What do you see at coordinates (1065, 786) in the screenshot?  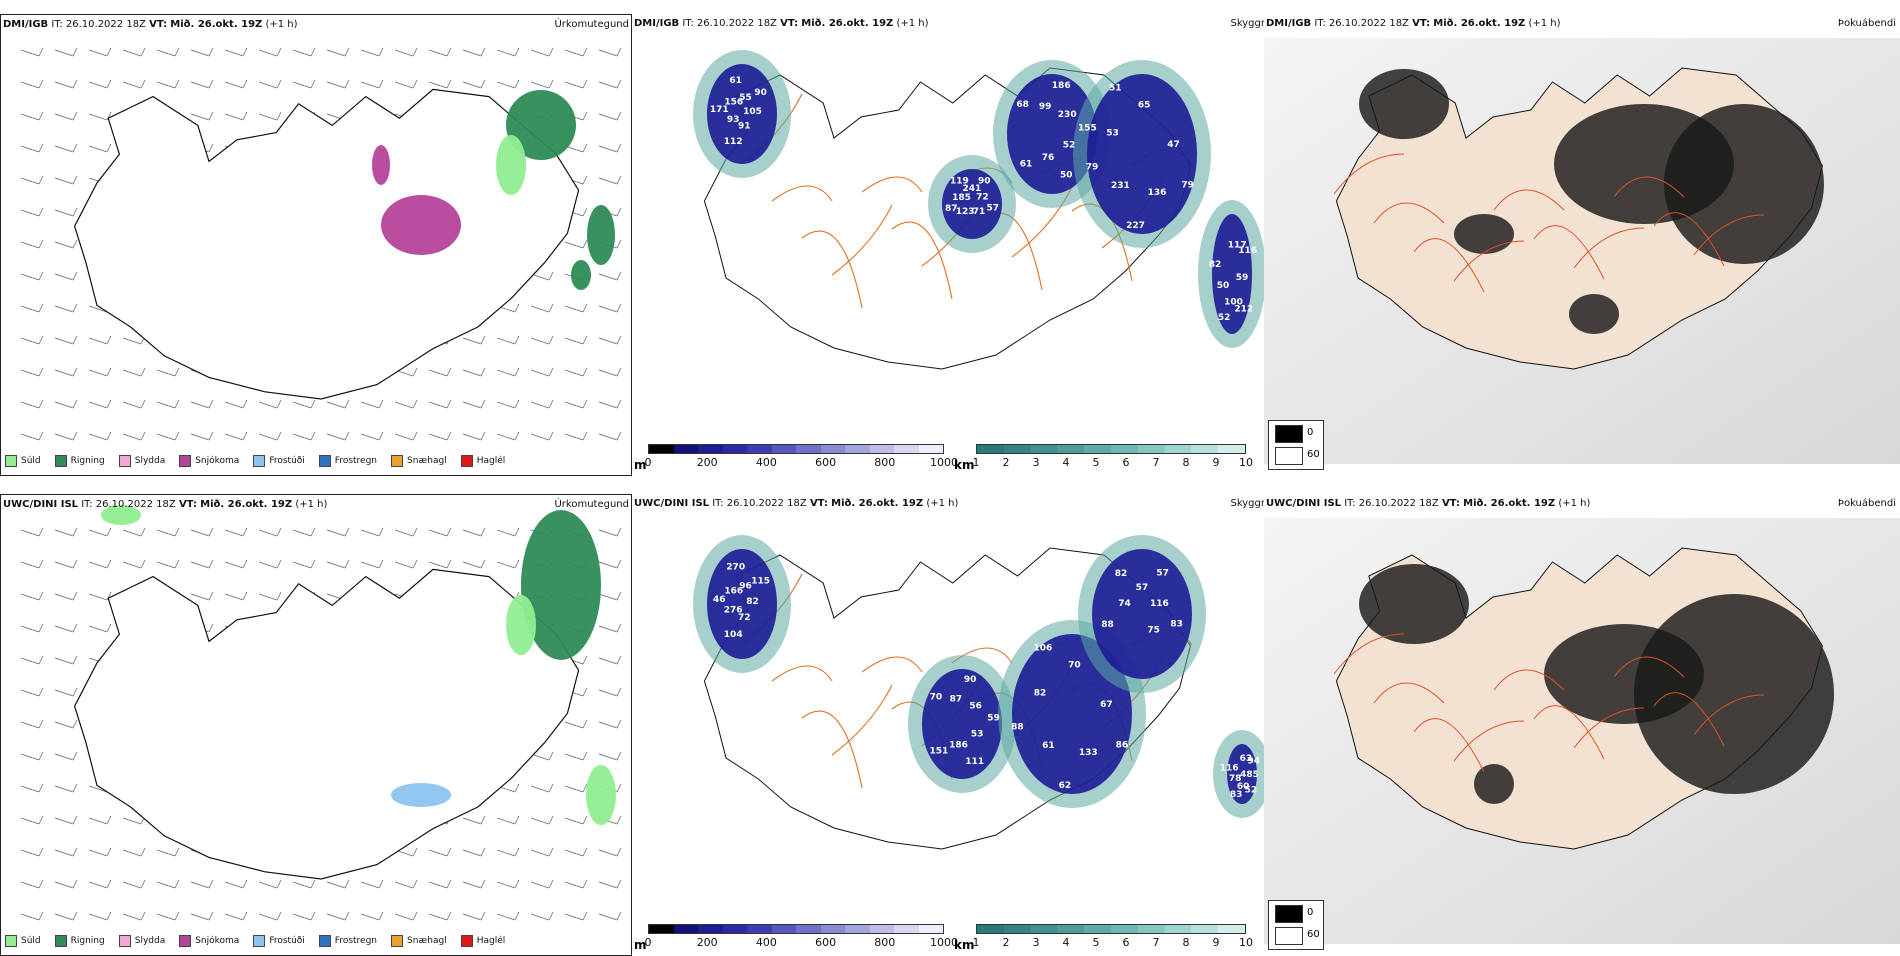 I see `visibility-label: 62` at bounding box center [1065, 786].